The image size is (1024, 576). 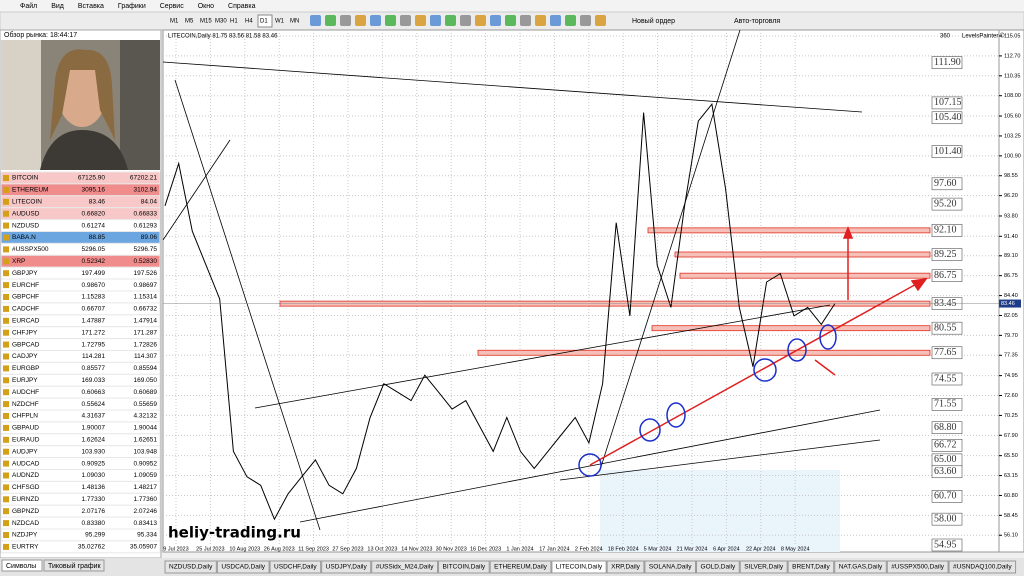 I want to click on circle, so click(x=650, y=430).